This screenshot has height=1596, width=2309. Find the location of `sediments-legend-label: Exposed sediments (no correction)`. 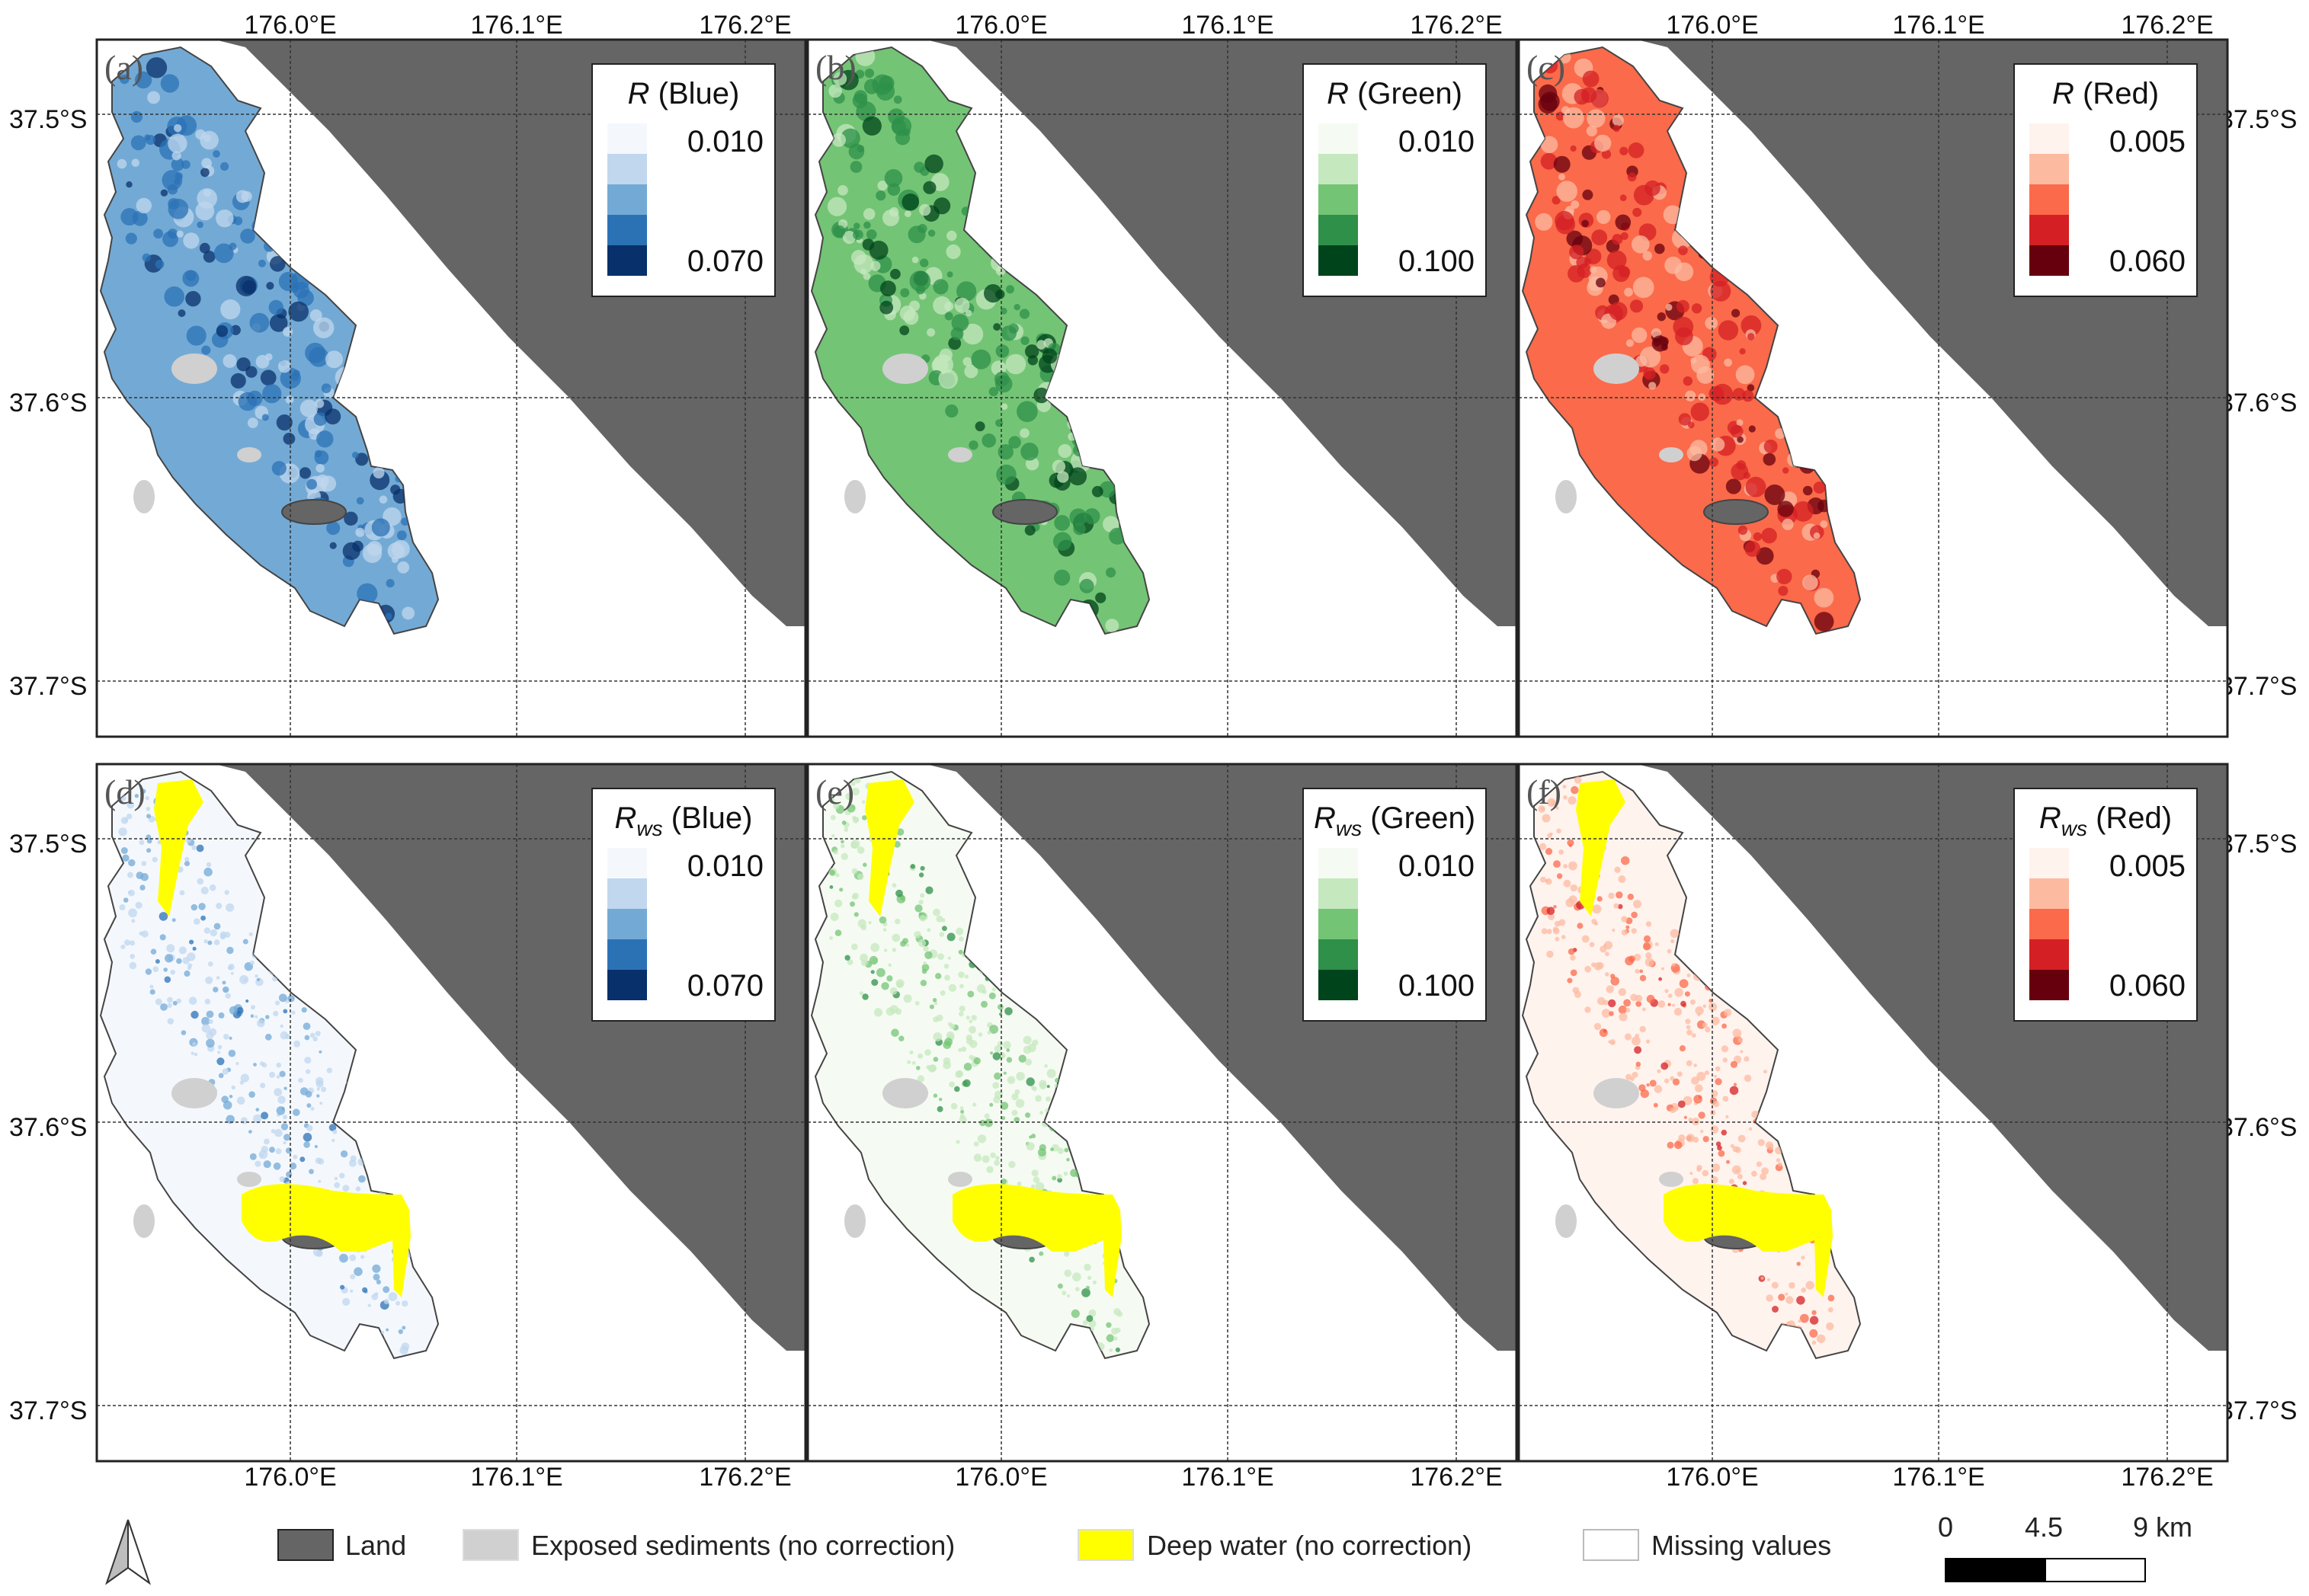

sediments-legend-label: Exposed sediments (no correction) is located at coordinates (743, 1545).